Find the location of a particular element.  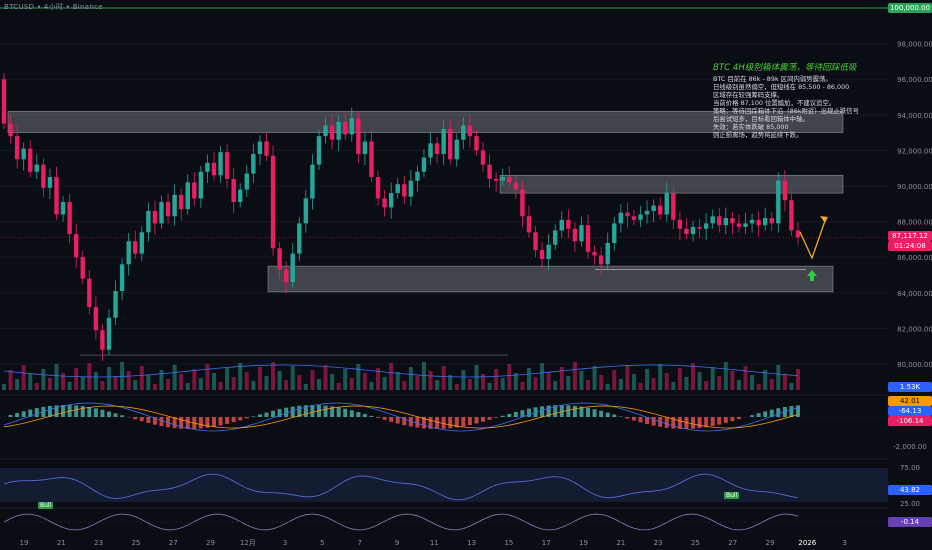

osc-tag: -0.14 is located at coordinates (910, 522).